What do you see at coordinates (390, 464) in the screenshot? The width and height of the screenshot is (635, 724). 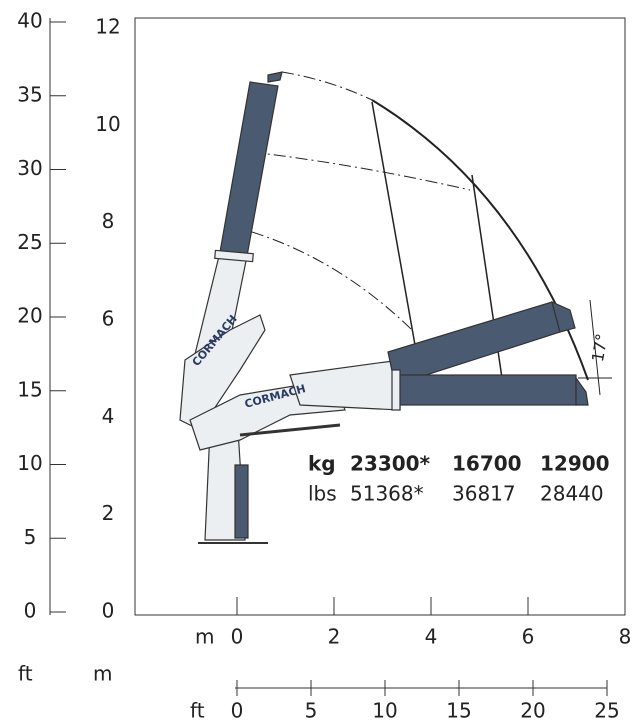 I see `capacity-cell: 23300*` at bounding box center [390, 464].